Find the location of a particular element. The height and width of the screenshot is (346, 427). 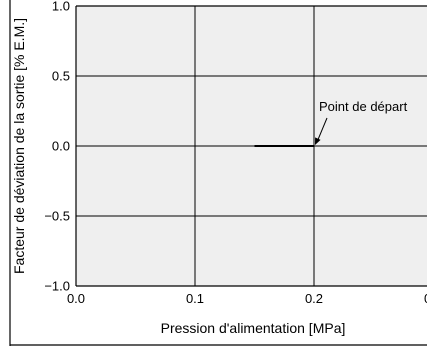

x-tick-label-3: 0.3 is located at coordinates (425, 298).